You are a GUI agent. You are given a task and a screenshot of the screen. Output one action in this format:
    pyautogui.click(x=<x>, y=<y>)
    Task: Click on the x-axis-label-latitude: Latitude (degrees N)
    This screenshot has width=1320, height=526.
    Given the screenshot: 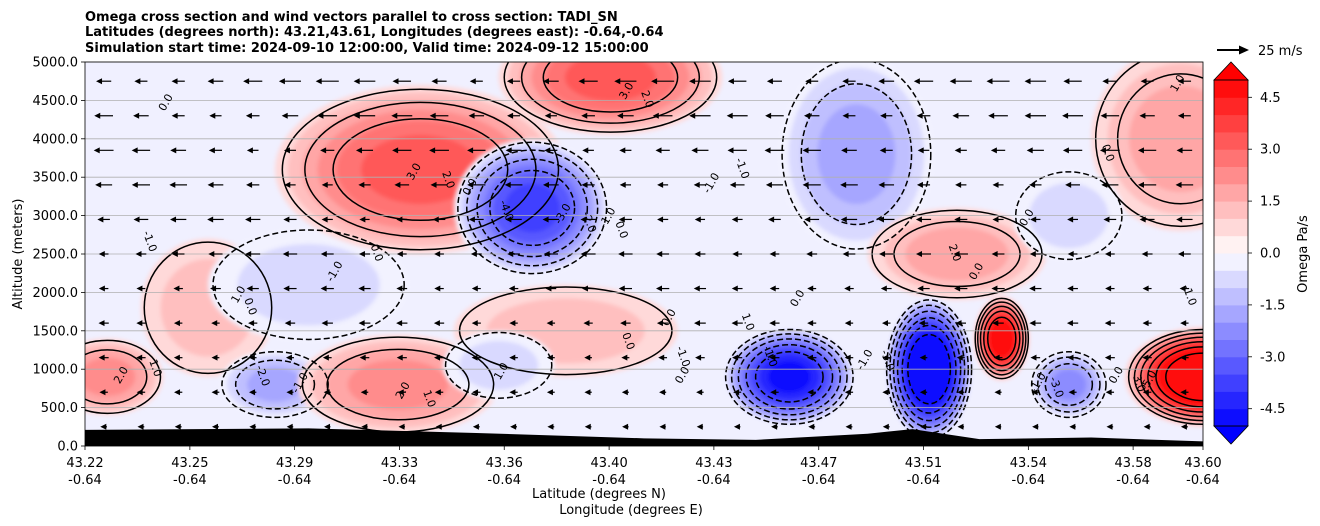 What is the action you would take?
    pyautogui.click(x=599, y=494)
    